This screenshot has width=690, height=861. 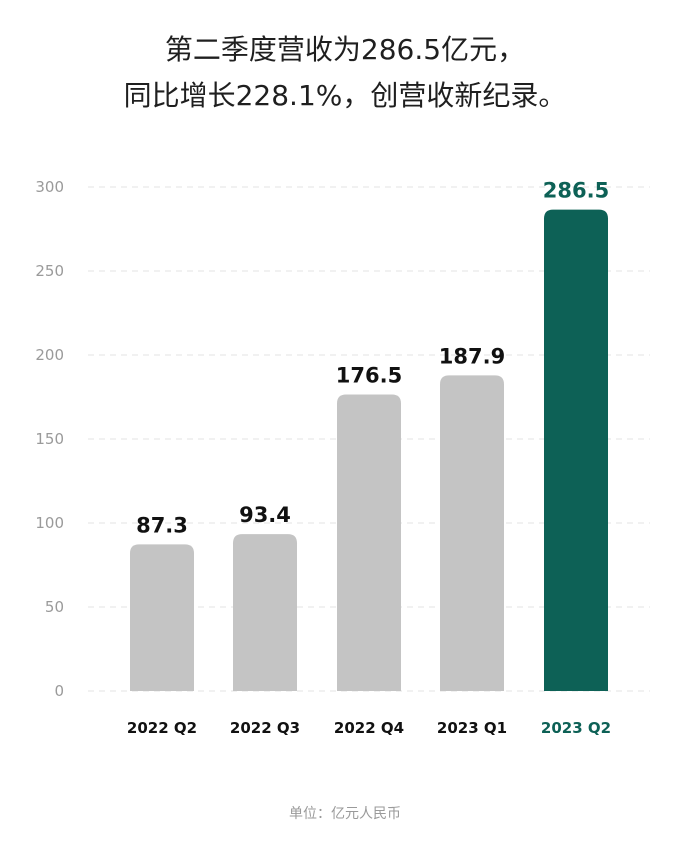 What do you see at coordinates (369, 375) in the screenshot?
I see `bar-value-label: 176.5` at bounding box center [369, 375].